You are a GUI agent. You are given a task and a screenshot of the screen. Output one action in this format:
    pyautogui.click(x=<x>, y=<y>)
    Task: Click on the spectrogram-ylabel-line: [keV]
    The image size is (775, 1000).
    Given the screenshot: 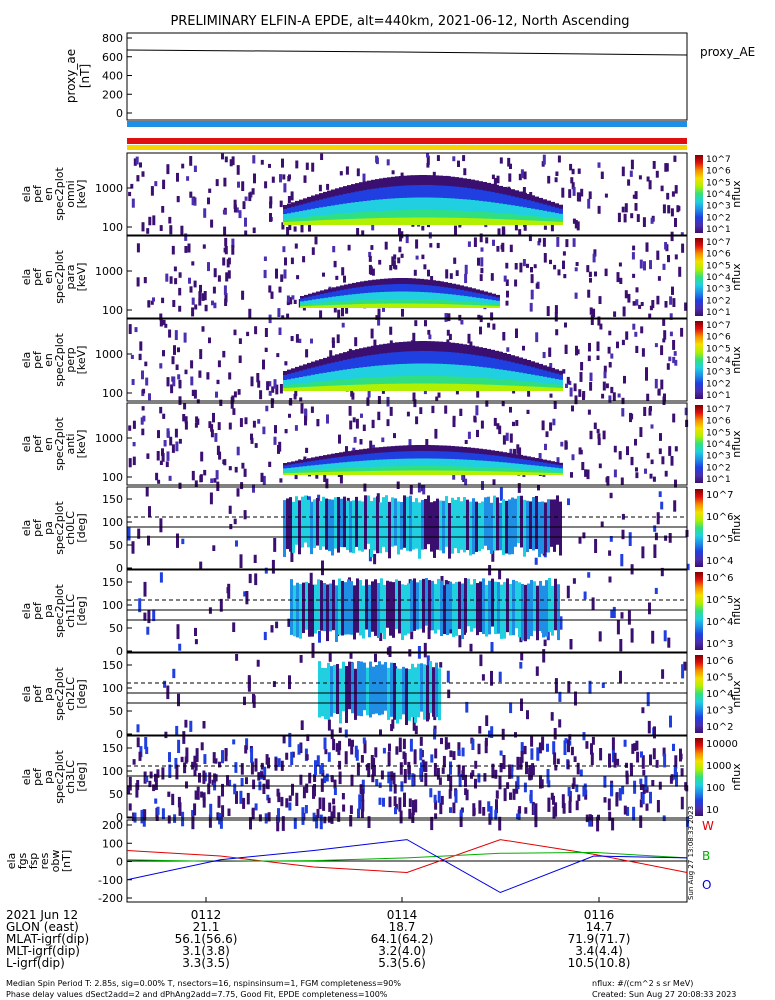 What is the action you would take?
    pyautogui.click(x=81, y=444)
    